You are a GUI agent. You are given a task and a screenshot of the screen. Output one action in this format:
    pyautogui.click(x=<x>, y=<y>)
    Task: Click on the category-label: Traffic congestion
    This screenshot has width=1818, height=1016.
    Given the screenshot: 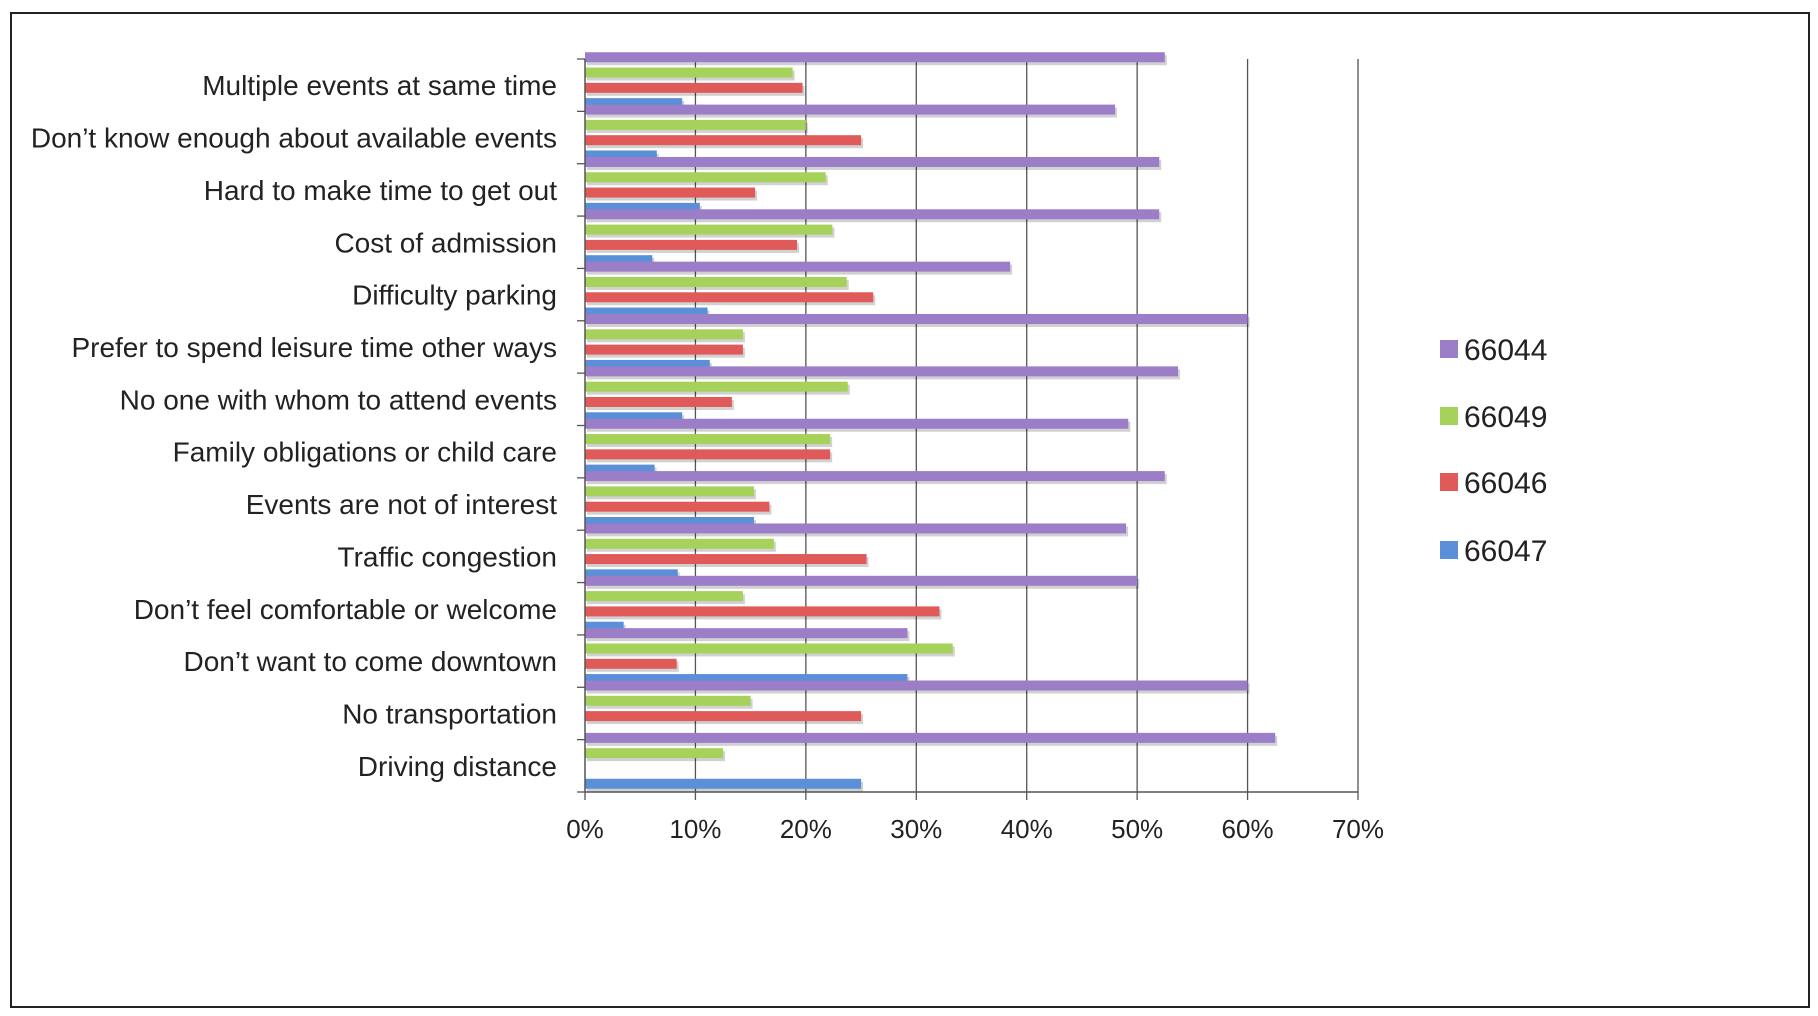 What is the action you would take?
    pyautogui.click(x=447, y=556)
    